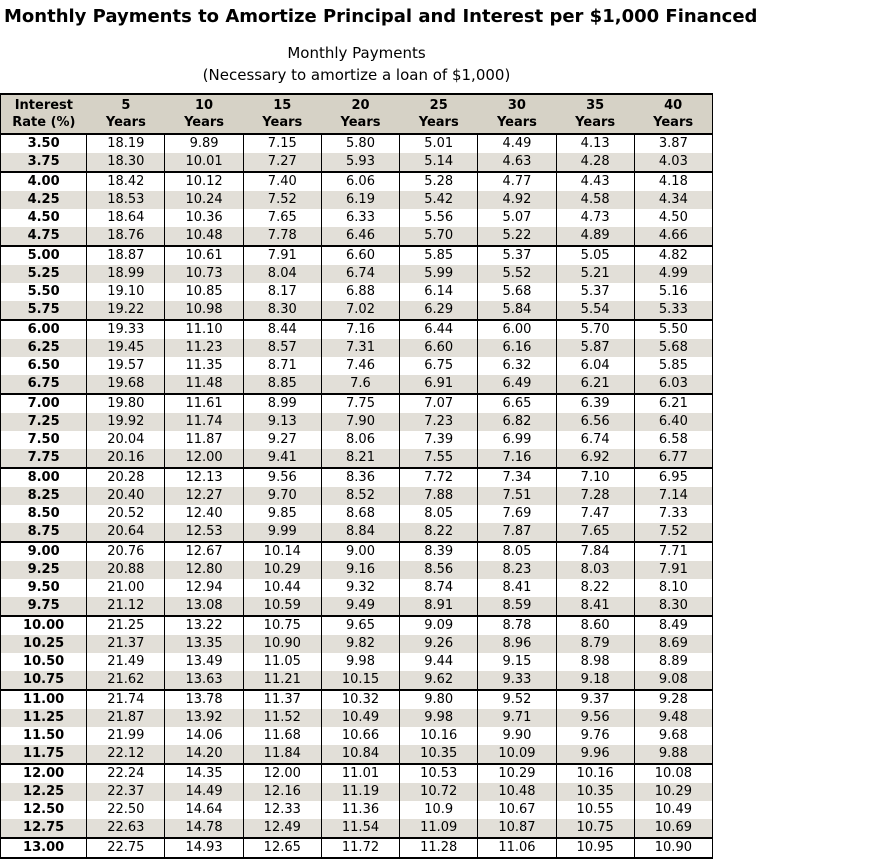 The image size is (874, 864). What do you see at coordinates (126, 236) in the screenshot?
I see `payment-value-cell: 18.76` at bounding box center [126, 236].